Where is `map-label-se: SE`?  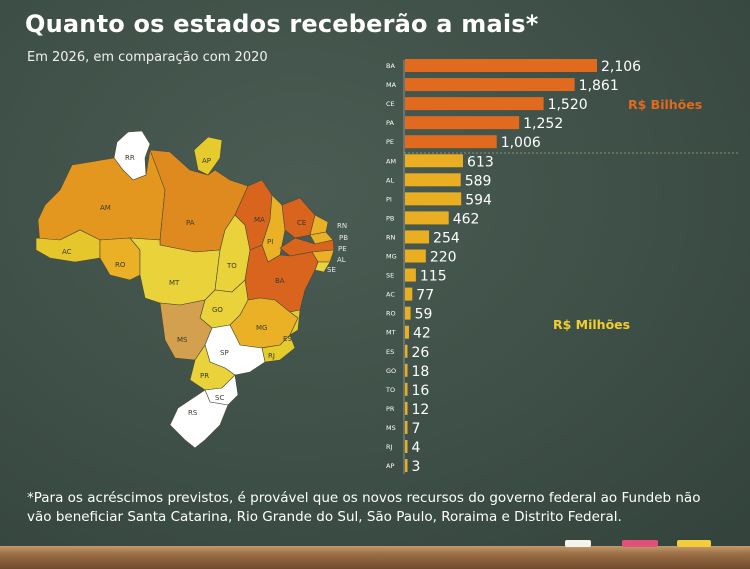 map-label-se: SE is located at coordinates (331, 270).